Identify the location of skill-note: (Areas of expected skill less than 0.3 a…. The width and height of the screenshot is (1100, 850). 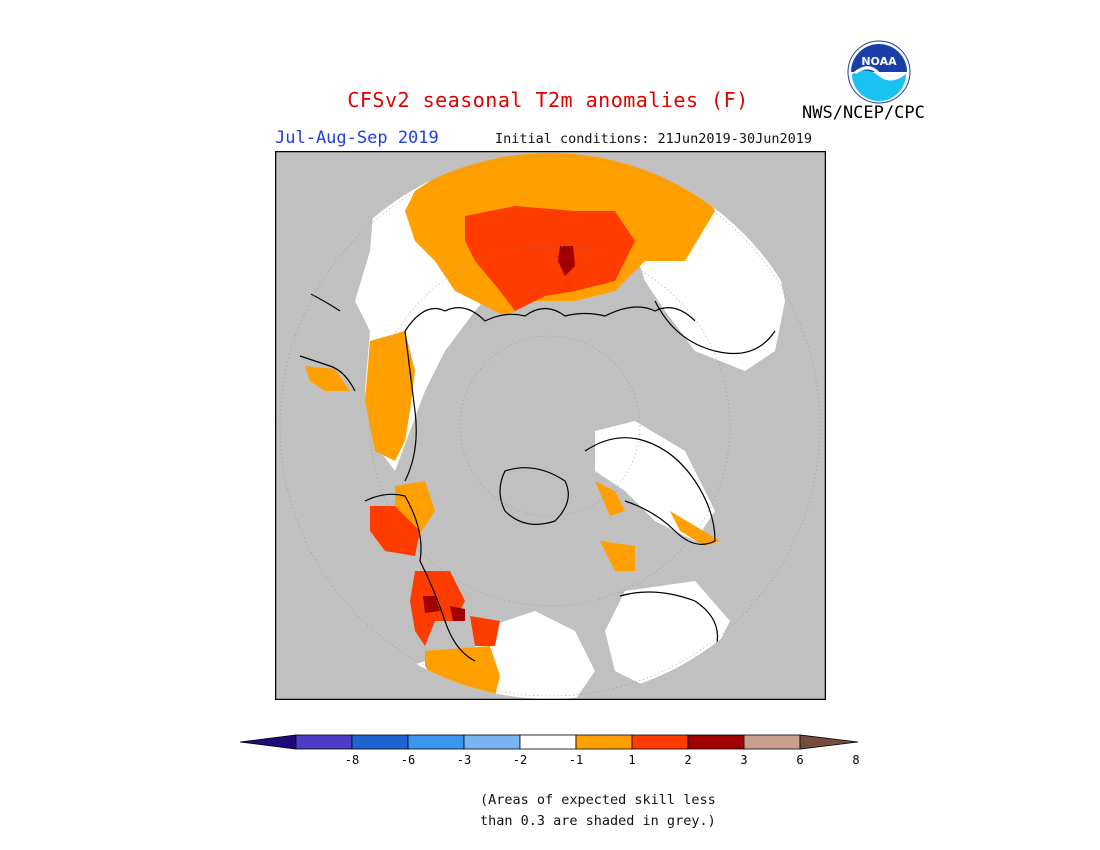
(598, 811).